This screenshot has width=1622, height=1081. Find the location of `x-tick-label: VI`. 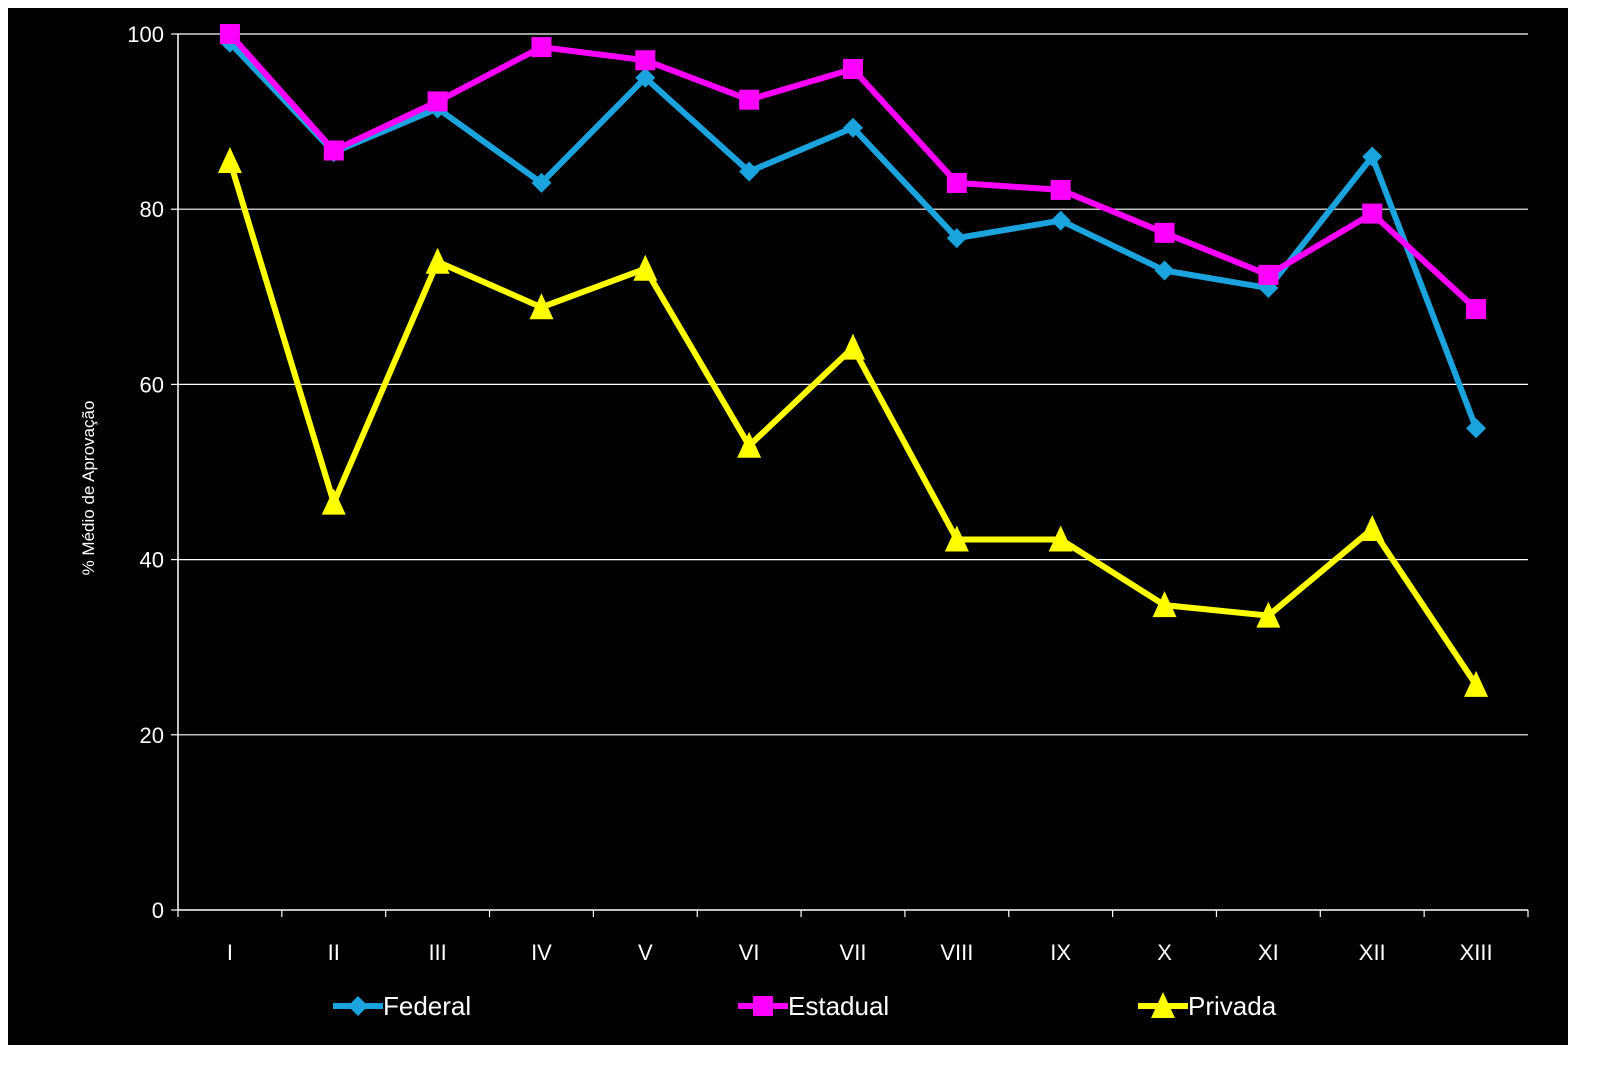

x-tick-label: VI is located at coordinates (749, 952).